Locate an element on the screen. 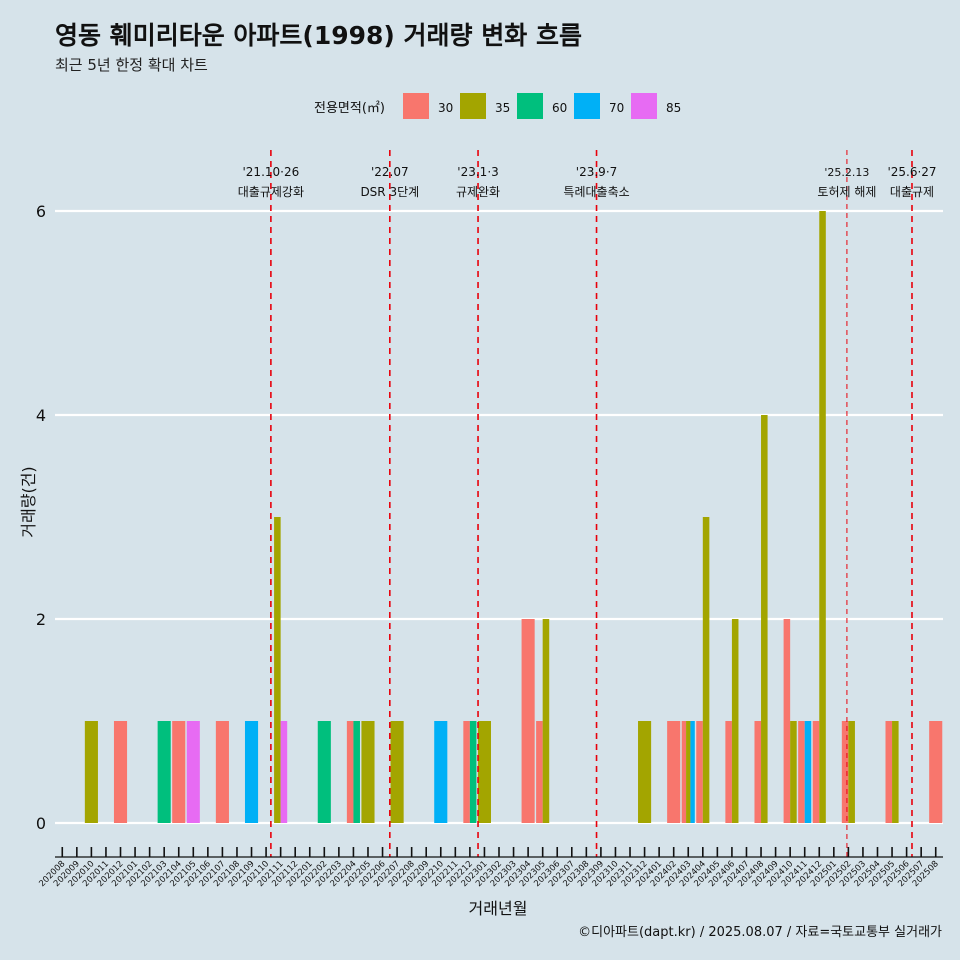 The height and width of the screenshot is (960, 960). event-date: '23.9·7 is located at coordinates (596, 172).